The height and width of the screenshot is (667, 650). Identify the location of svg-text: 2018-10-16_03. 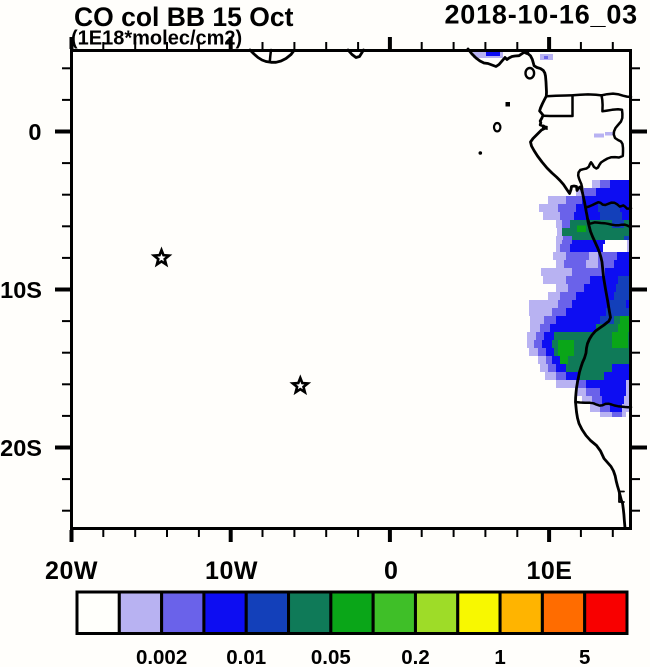
(541, 15).